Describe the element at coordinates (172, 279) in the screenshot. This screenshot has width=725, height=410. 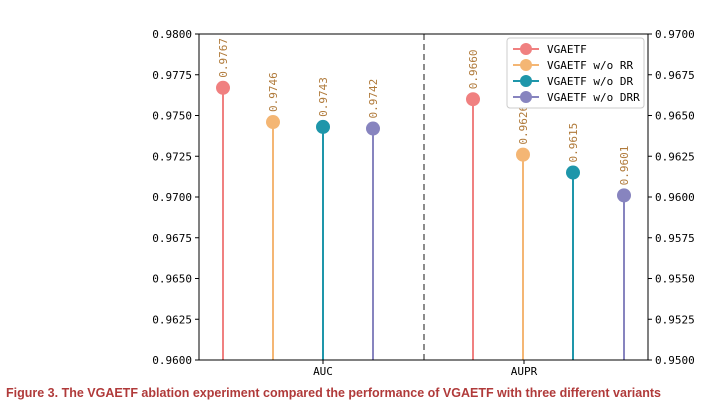
I see `left-tick-label: 0.9650` at that location.